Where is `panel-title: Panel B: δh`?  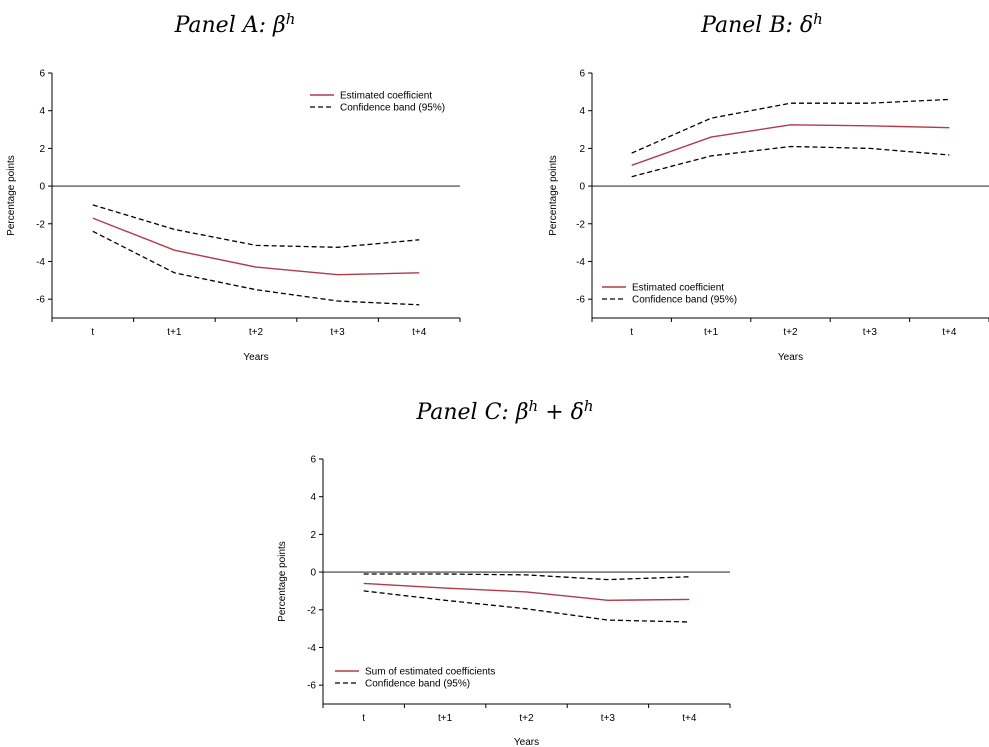
panel-title: Panel B: δh is located at coordinates (761, 24).